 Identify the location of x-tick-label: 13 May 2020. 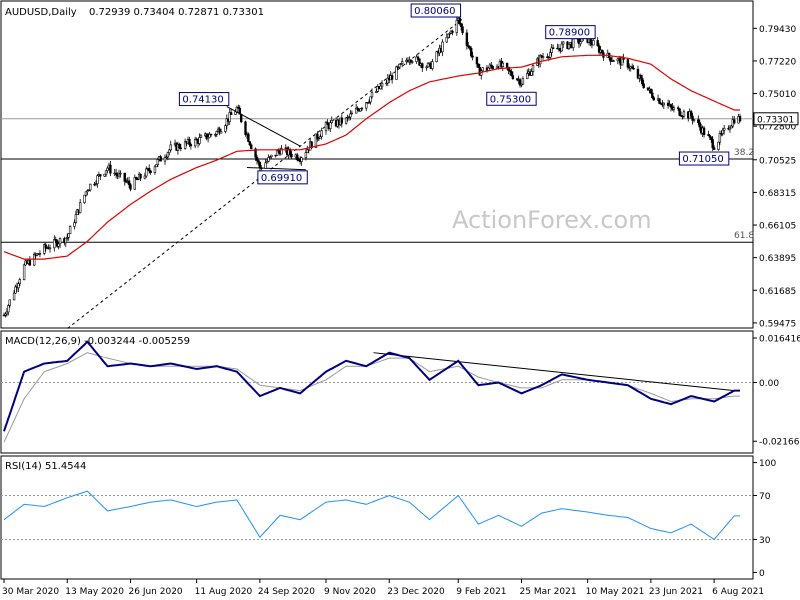
(94, 592).